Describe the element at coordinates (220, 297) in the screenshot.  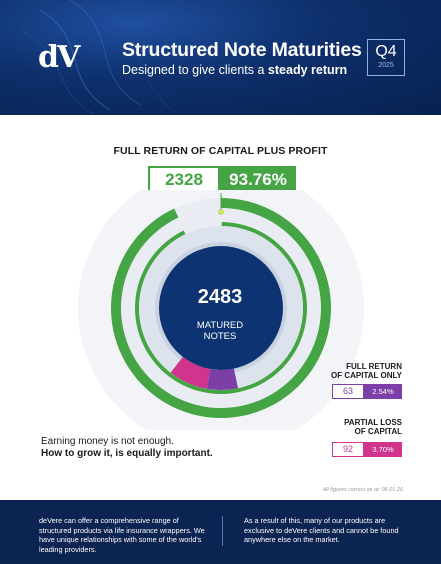
I see `center-value: 2483` at that location.